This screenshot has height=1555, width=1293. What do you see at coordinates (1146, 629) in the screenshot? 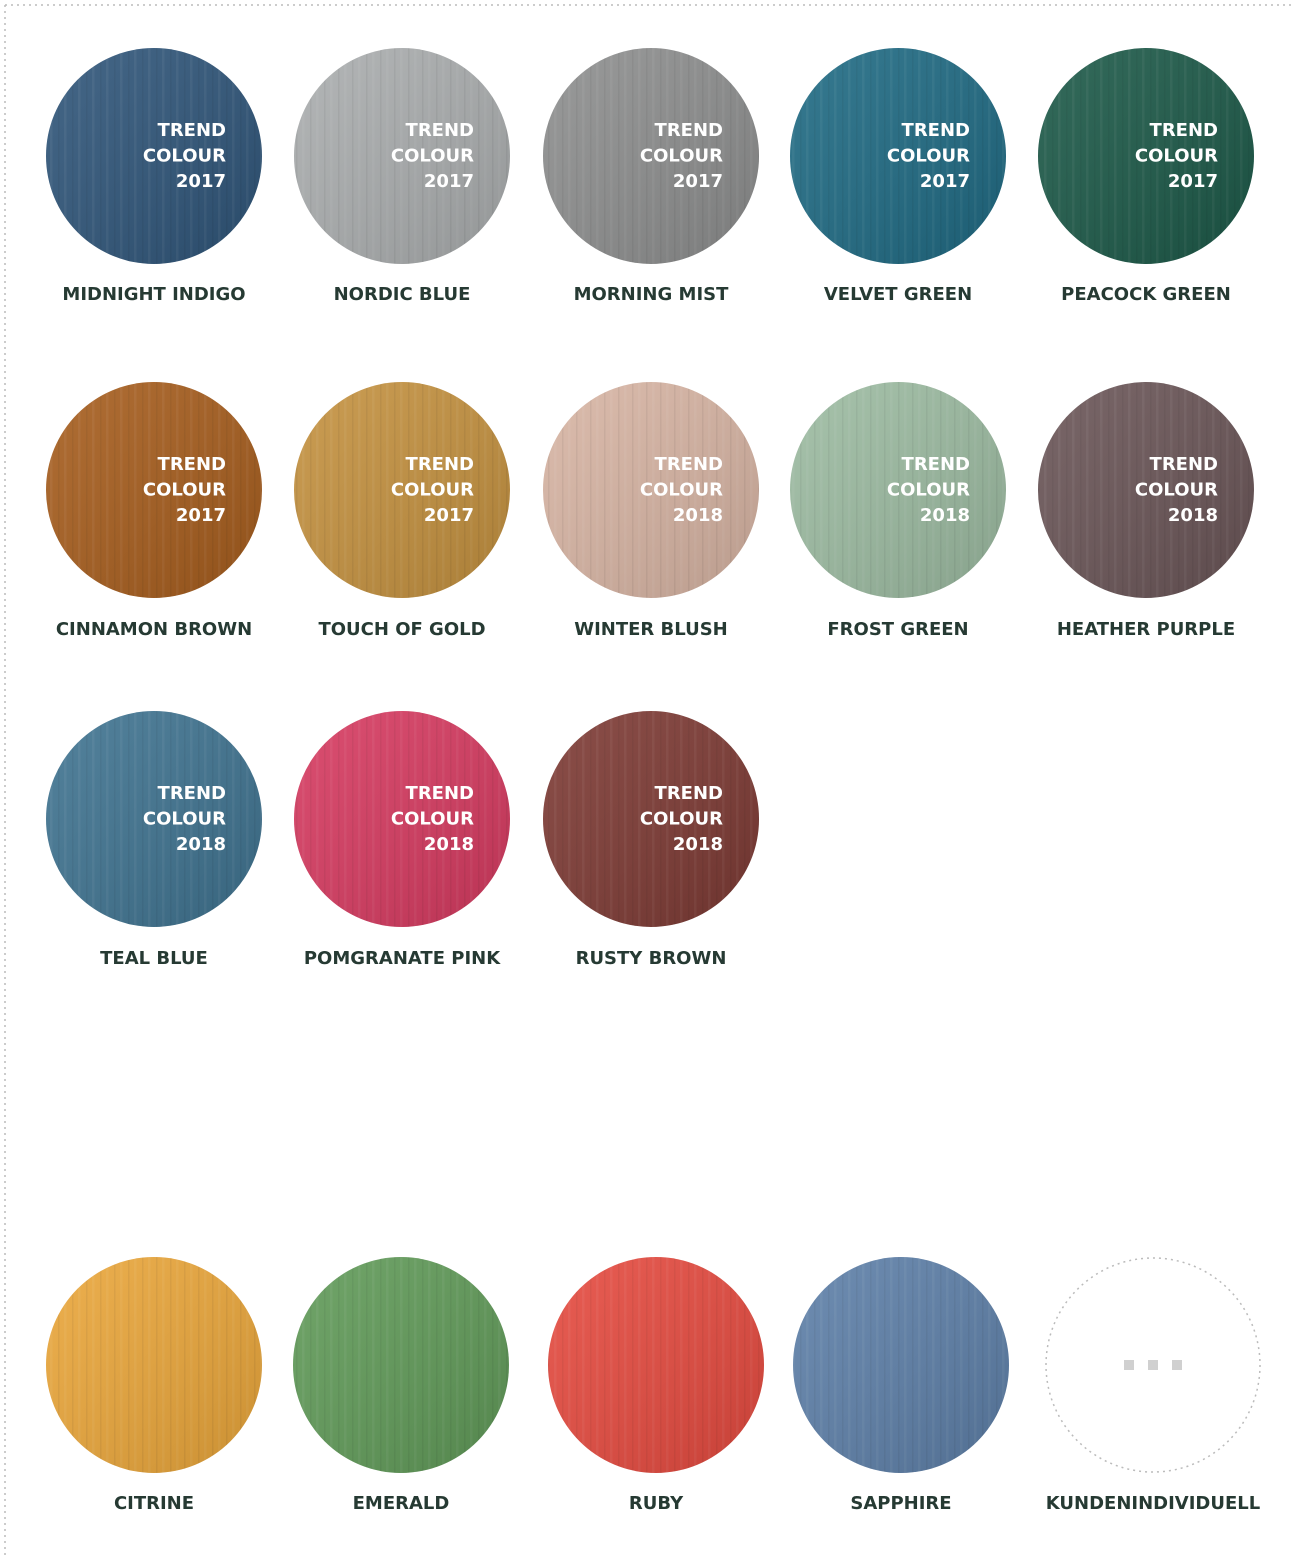
I see `swatch-name: HEATHER PURPLE` at bounding box center [1146, 629].